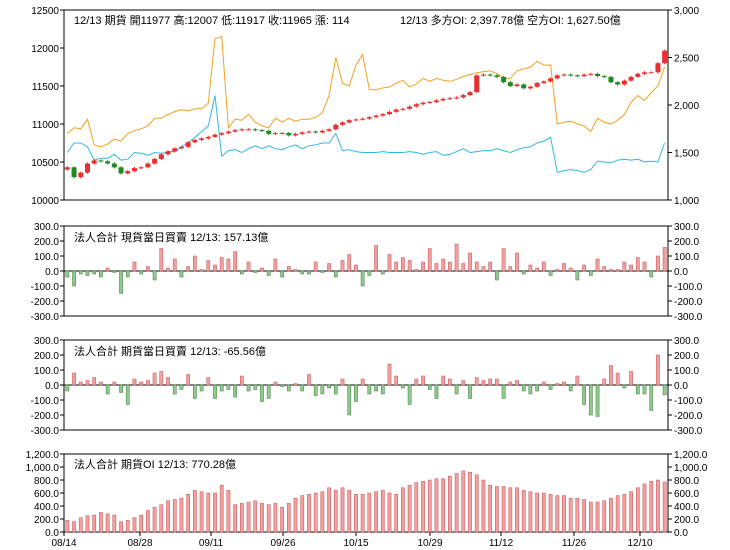 Image resolution: width=730 pixels, height=550 pixels. Describe the element at coordinates (46, 481) in the screenshot. I see `bar-tick-left: 800.0` at that location.